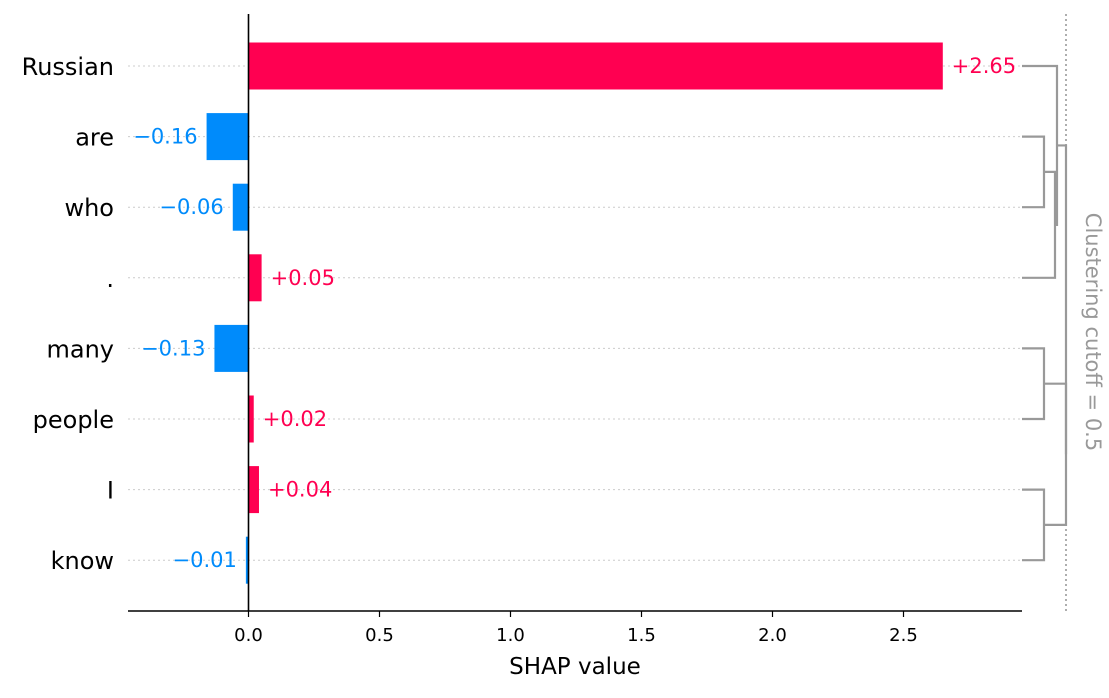 This screenshot has height=698, width=1109. Describe the element at coordinates (772, 635) in the screenshot. I see `x-tick-label-4: 2.0` at that location.